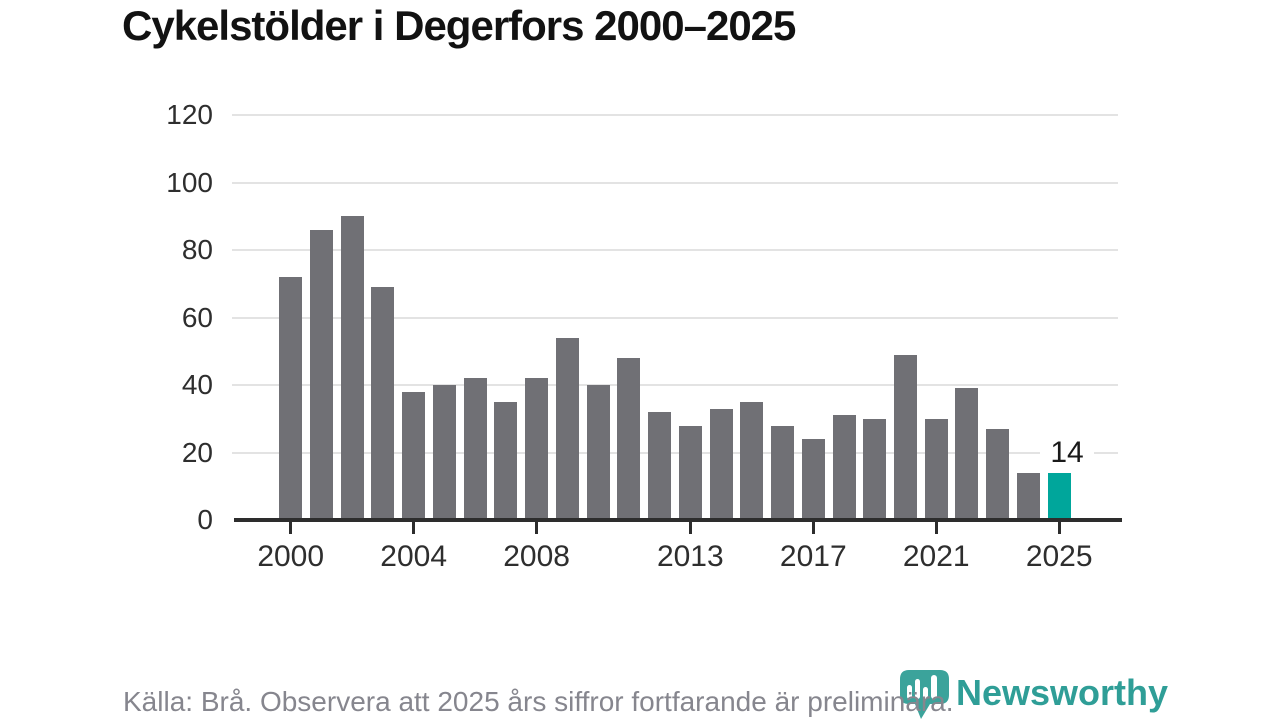 Image resolution: width=1280 pixels, height=720 pixels. I want to click on x-axis-tick-label-2013: 2013, so click(690, 556).